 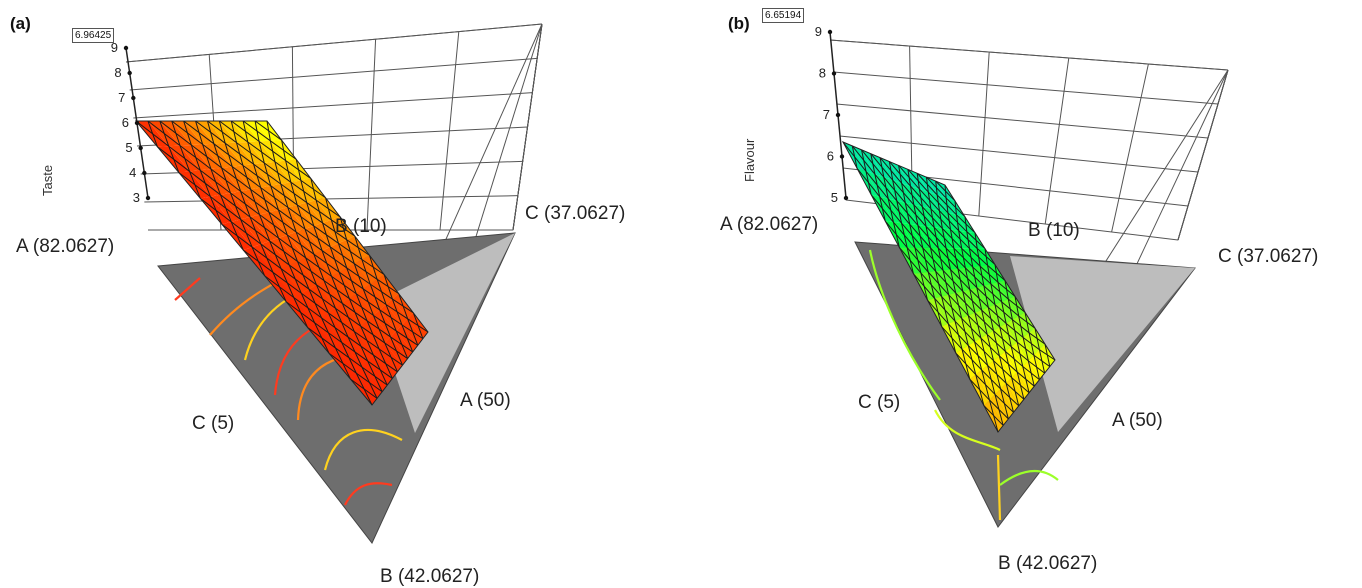 What do you see at coordinates (213, 423) in the screenshot?
I see `vertex-label-c-low: C (5)` at bounding box center [213, 423].